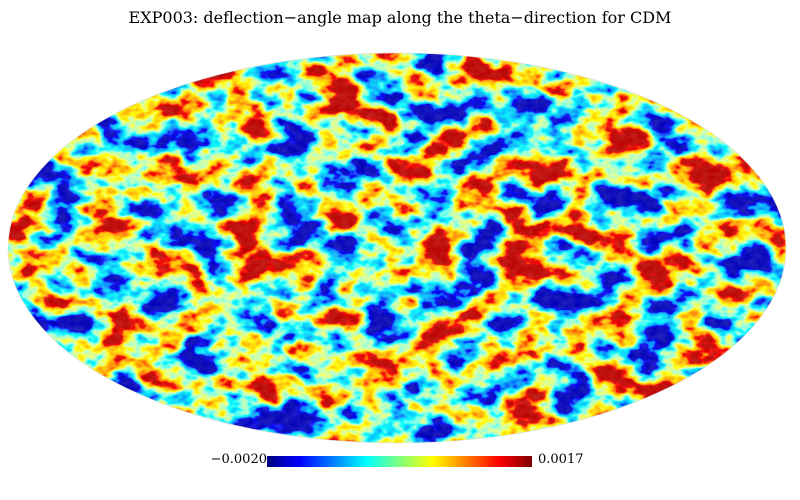  I want to click on colorbar-gradient, so click(399, 461).